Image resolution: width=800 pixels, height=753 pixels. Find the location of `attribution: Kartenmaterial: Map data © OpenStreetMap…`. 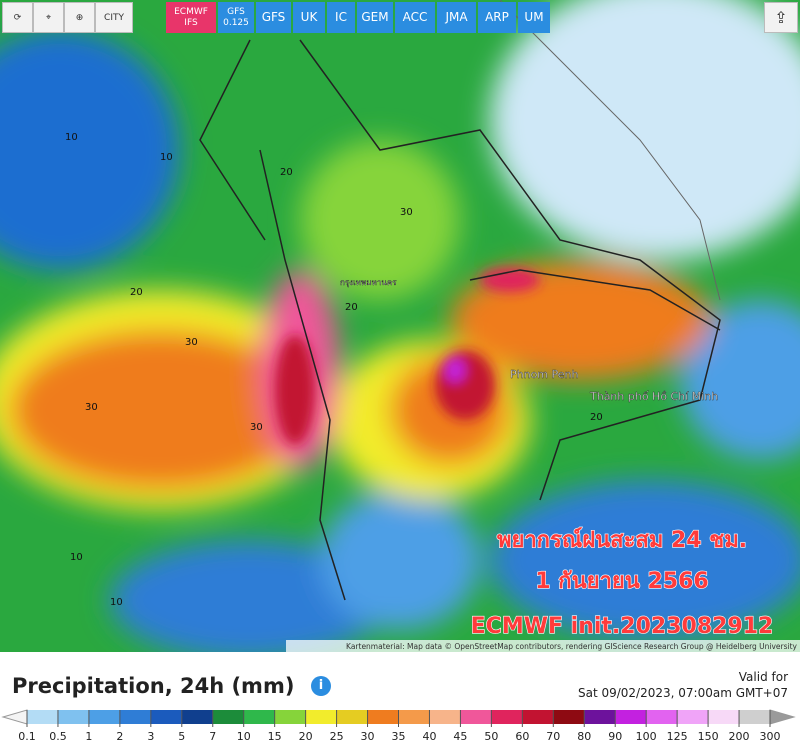

attribution: Kartenmaterial: Map data © OpenStreetMap… is located at coordinates (572, 646).